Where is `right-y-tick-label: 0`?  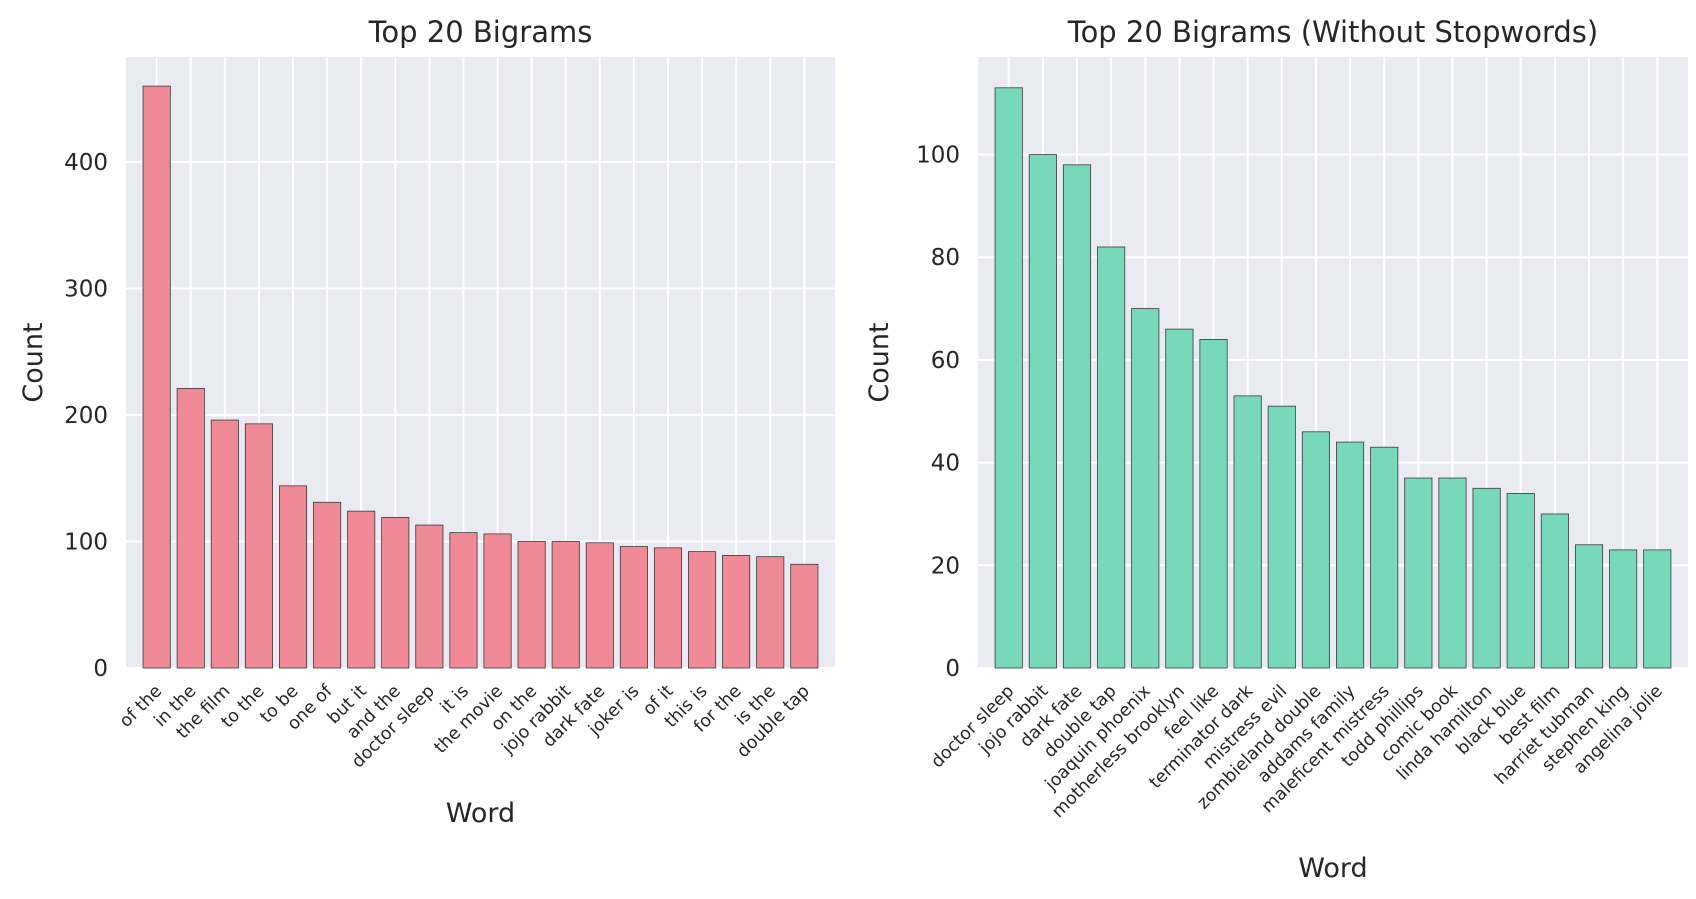
right-y-tick-label: 0 is located at coordinates (952, 669).